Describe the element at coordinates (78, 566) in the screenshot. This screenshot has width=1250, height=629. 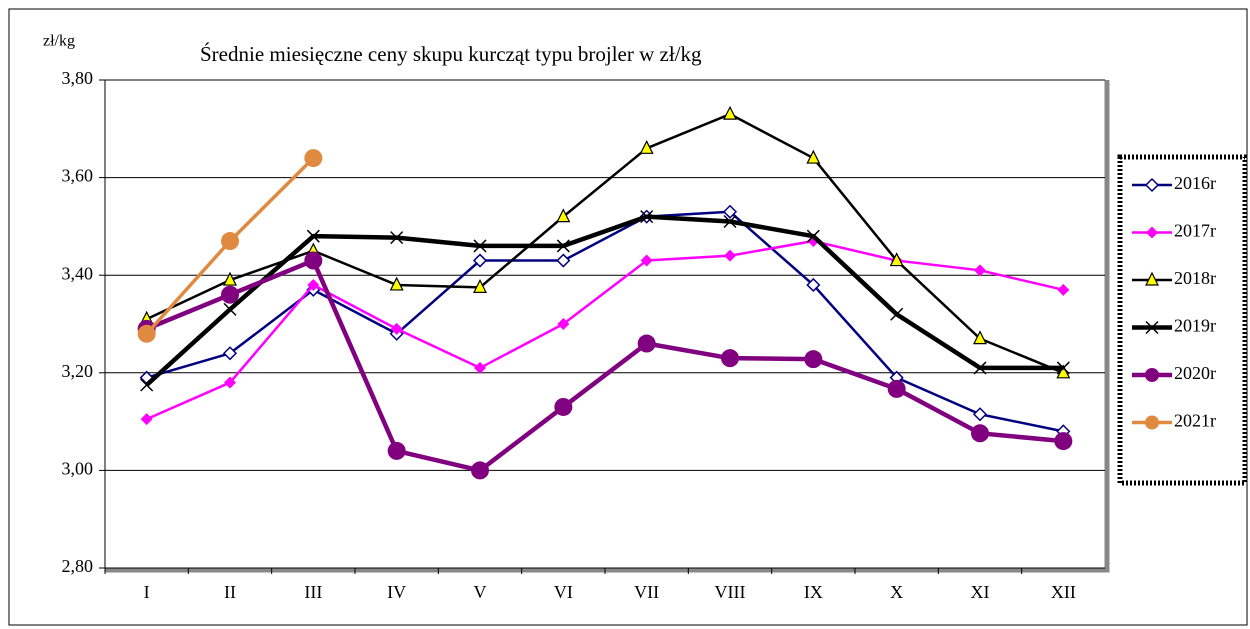
I see `y-tick-label: 2,80` at that location.